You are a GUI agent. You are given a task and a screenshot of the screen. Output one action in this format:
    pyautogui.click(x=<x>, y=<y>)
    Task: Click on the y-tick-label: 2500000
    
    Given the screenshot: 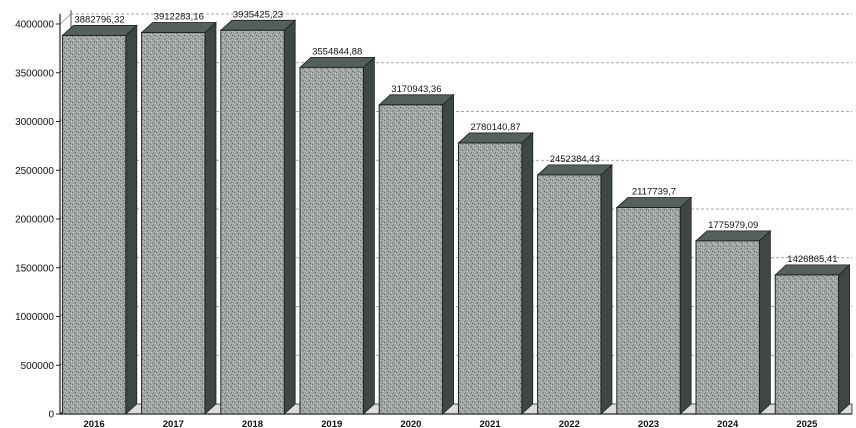 What is the action you would take?
    pyautogui.click(x=34, y=171)
    